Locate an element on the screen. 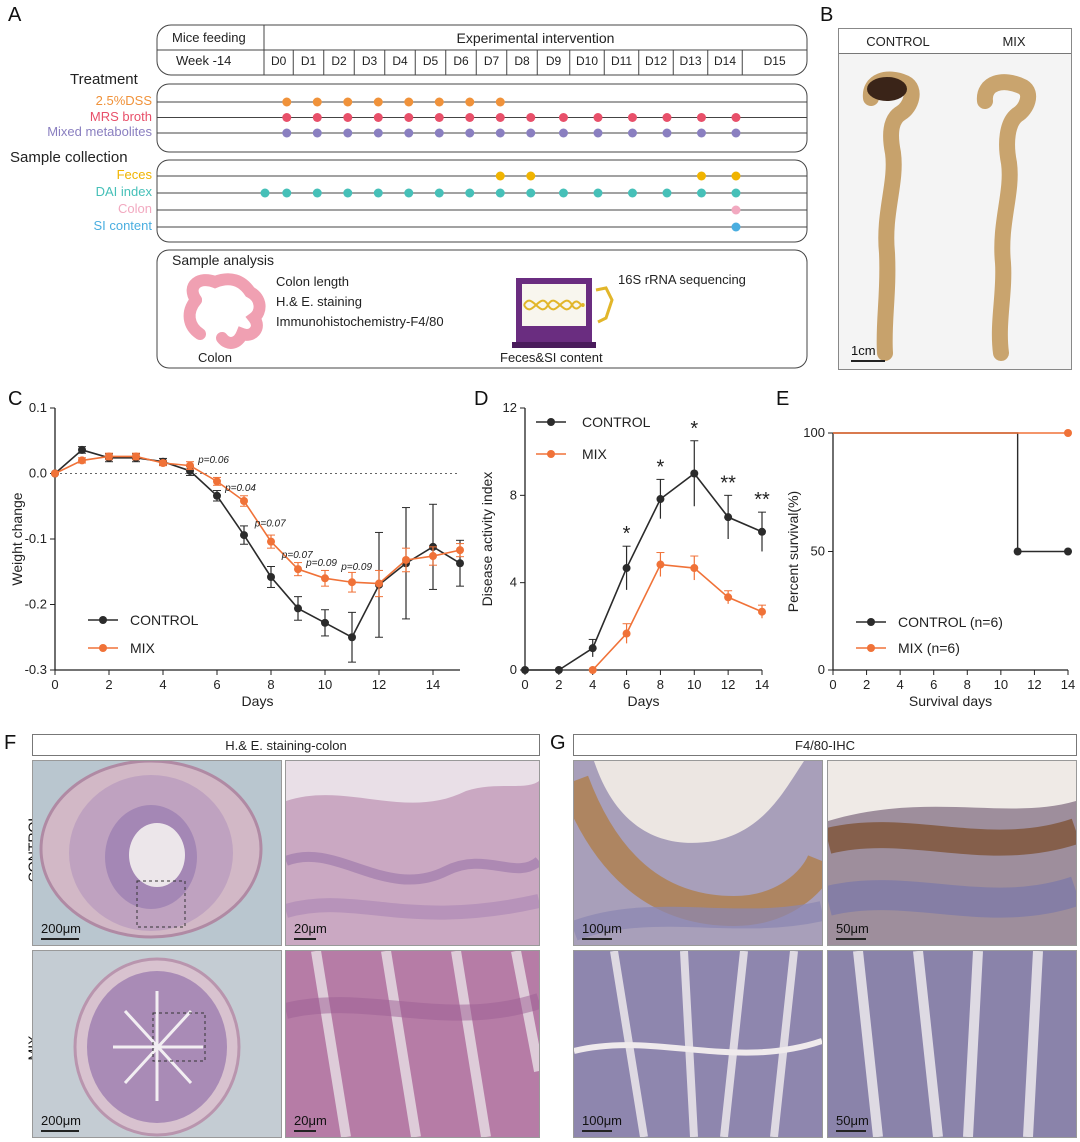 This screenshot has width=1080, height=1142. panel-label-g: G is located at coordinates (558, 743).